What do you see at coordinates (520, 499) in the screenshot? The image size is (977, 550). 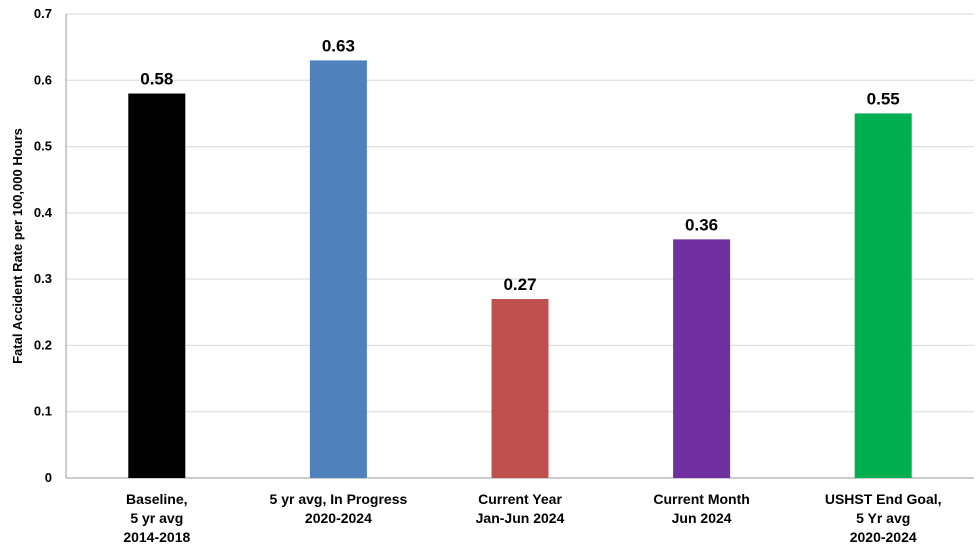 I see `x-category-label: Current Year` at bounding box center [520, 499].